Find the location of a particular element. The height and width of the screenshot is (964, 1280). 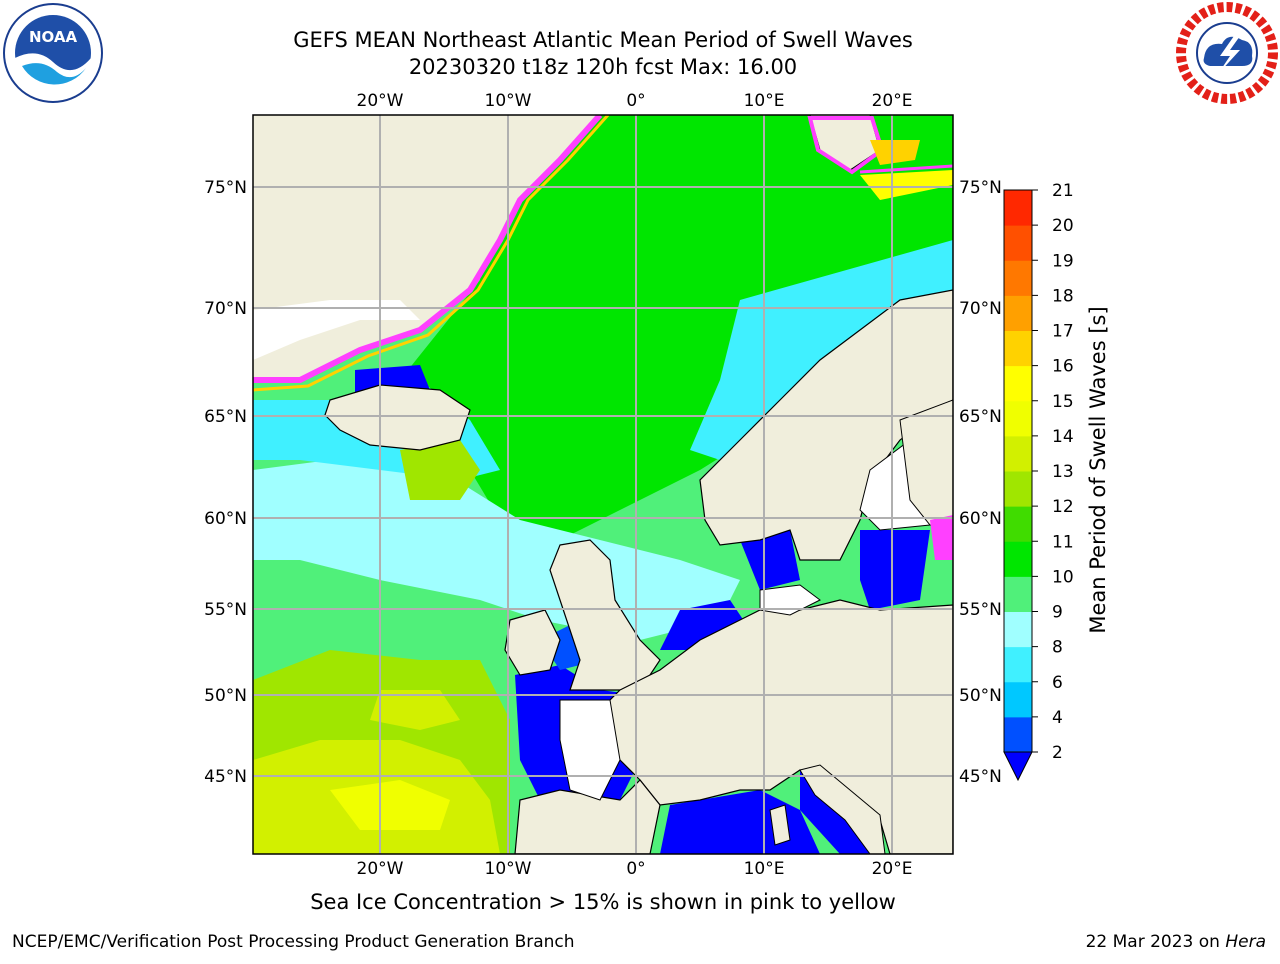

colorbar-label: 19 is located at coordinates (1063, 261).